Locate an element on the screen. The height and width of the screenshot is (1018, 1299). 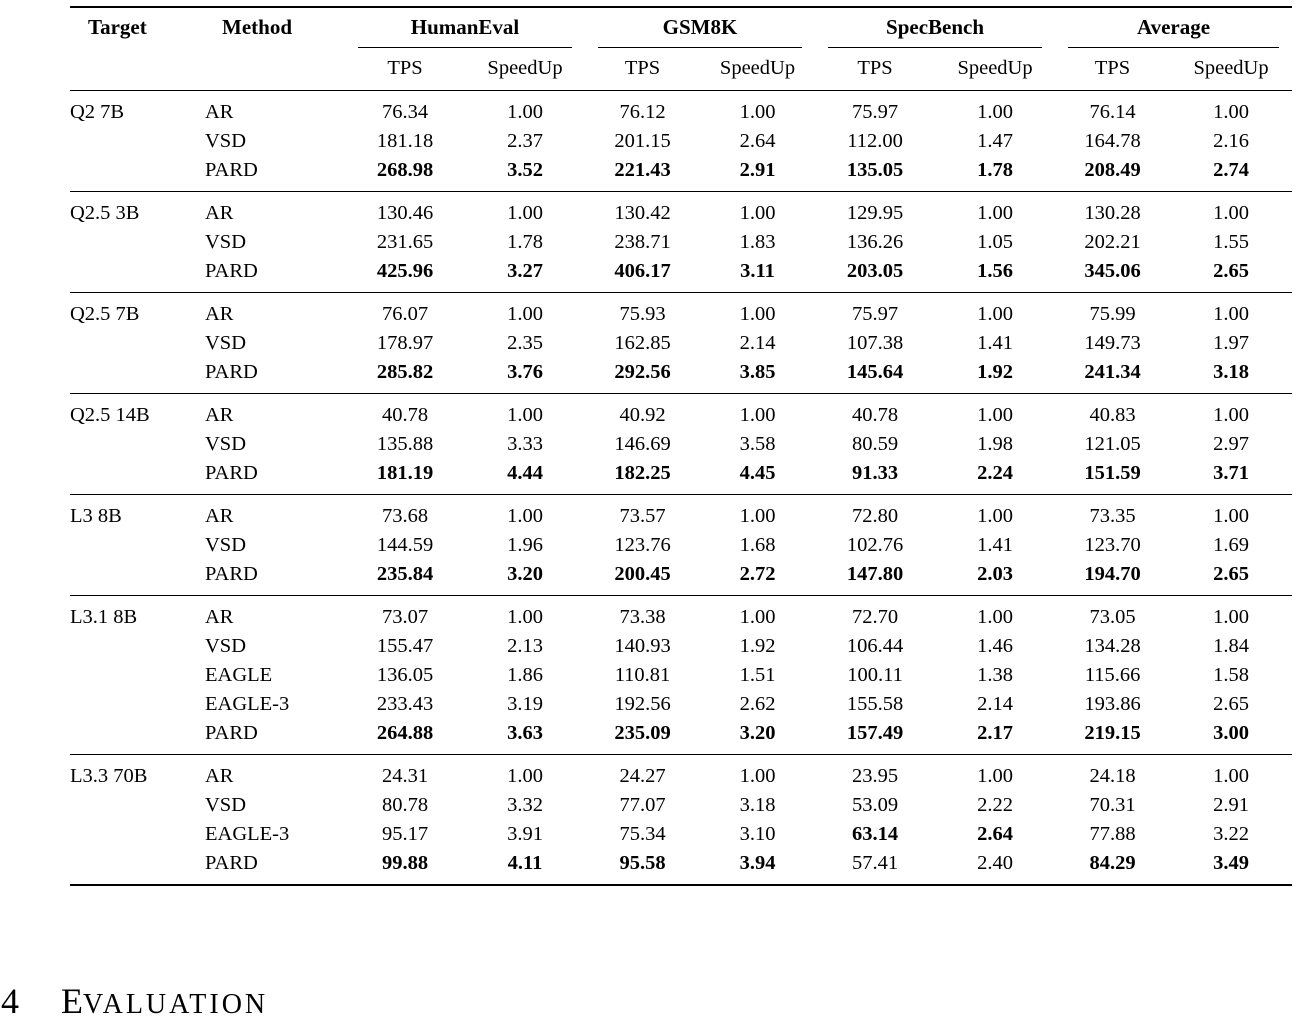
value-cell: 40.83 is located at coordinates (1112, 415).